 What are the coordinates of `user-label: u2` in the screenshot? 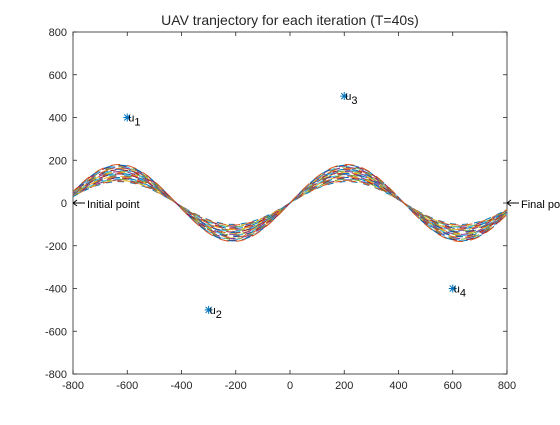 It's located at (216, 313).